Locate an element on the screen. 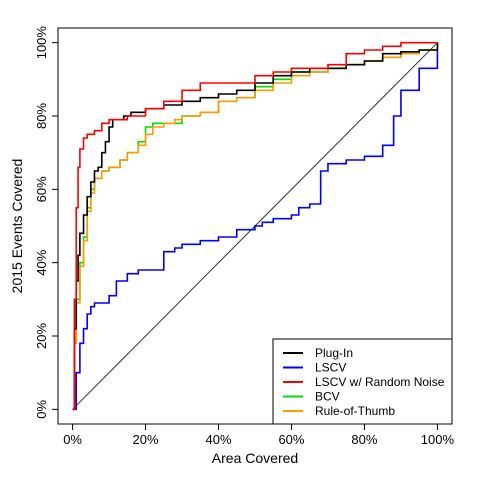 The image size is (480, 480). y-tick-label: 60% is located at coordinates (41, 189).